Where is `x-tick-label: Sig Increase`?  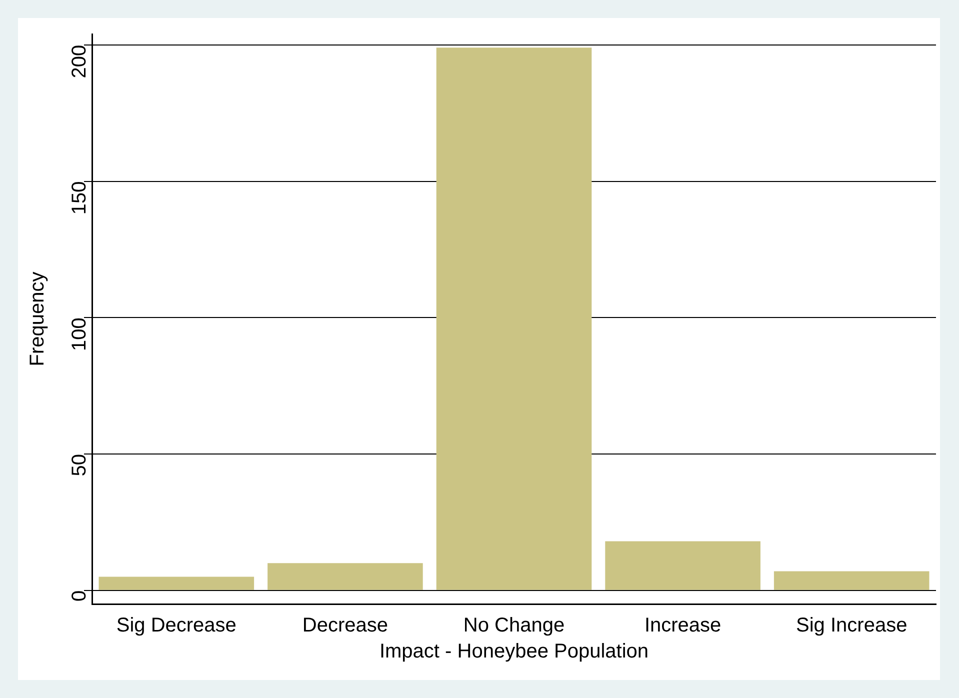 x-tick-label: Sig Increase is located at coordinates (852, 625).